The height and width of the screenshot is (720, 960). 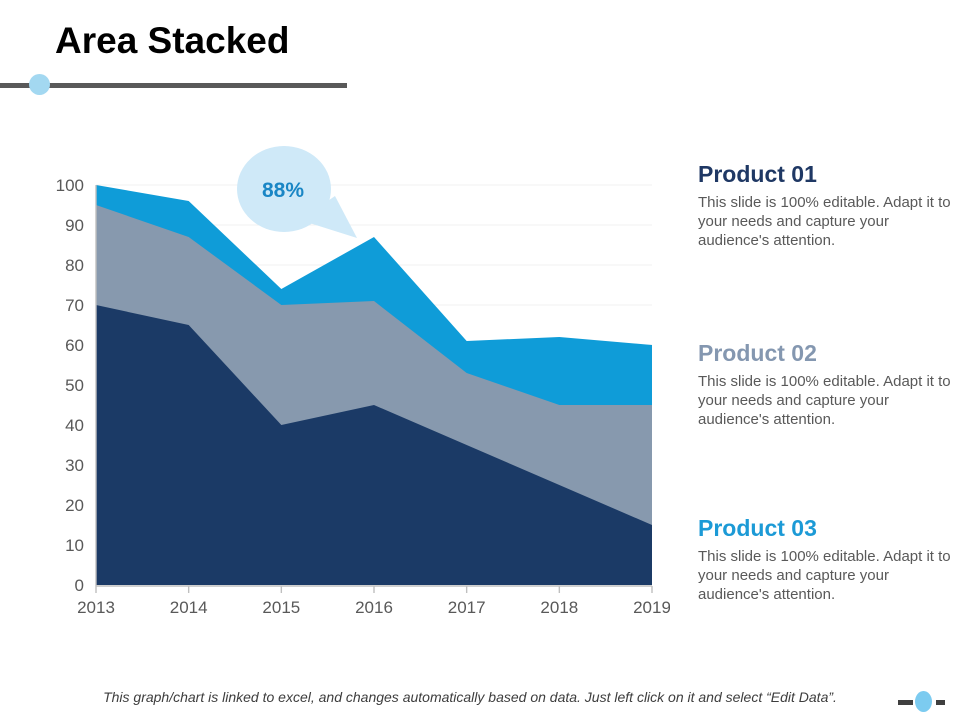 What do you see at coordinates (651, 607) in the screenshot?
I see `x-tick-label: 2019` at bounding box center [651, 607].